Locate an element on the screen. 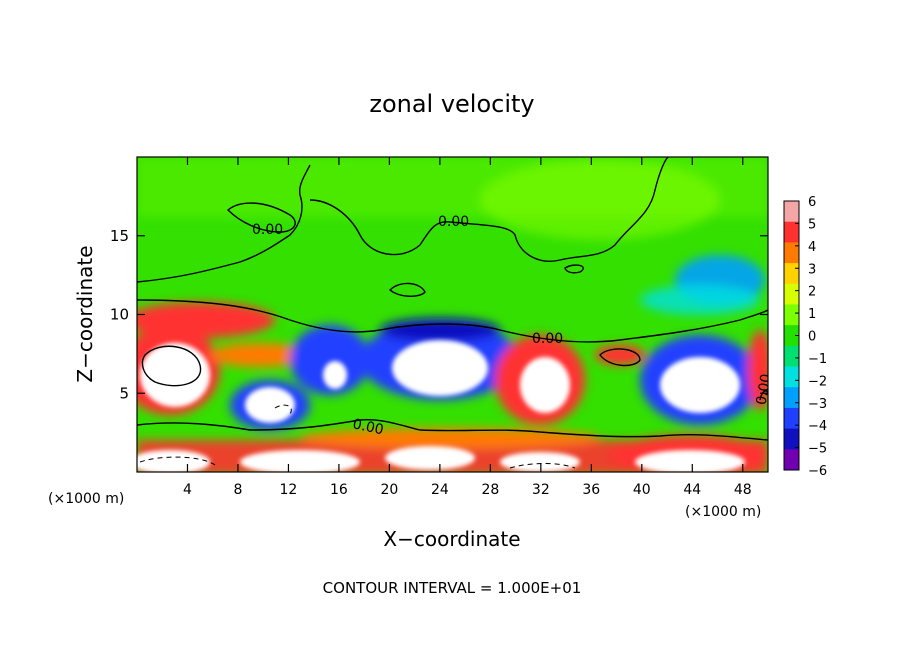 The width and height of the screenshot is (904, 654). x-tick-label: 48 is located at coordinates (743, 490).